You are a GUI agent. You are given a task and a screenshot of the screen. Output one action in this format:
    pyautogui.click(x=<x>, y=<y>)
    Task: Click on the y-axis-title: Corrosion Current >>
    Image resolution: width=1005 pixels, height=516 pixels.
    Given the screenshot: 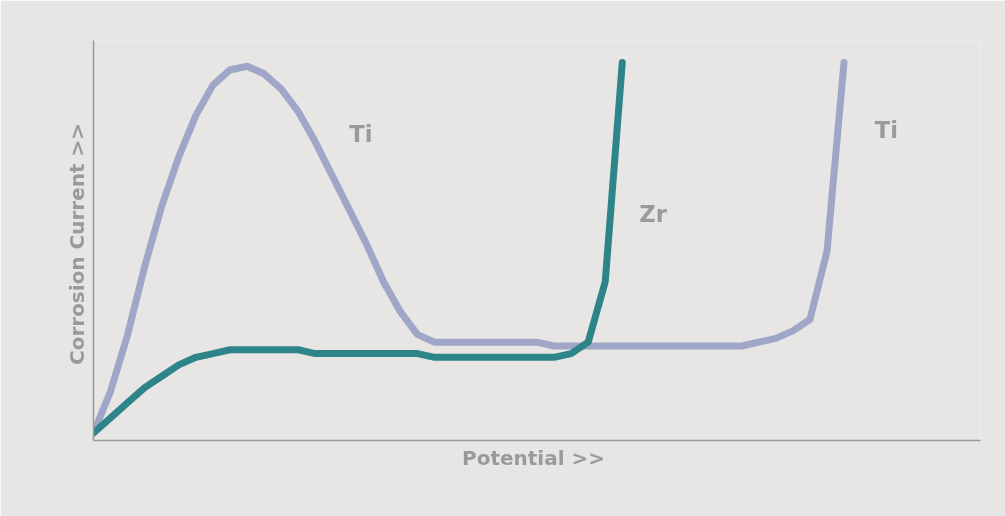 What is the action you would take?
    pyautogui.click(x=76, y=244)
    